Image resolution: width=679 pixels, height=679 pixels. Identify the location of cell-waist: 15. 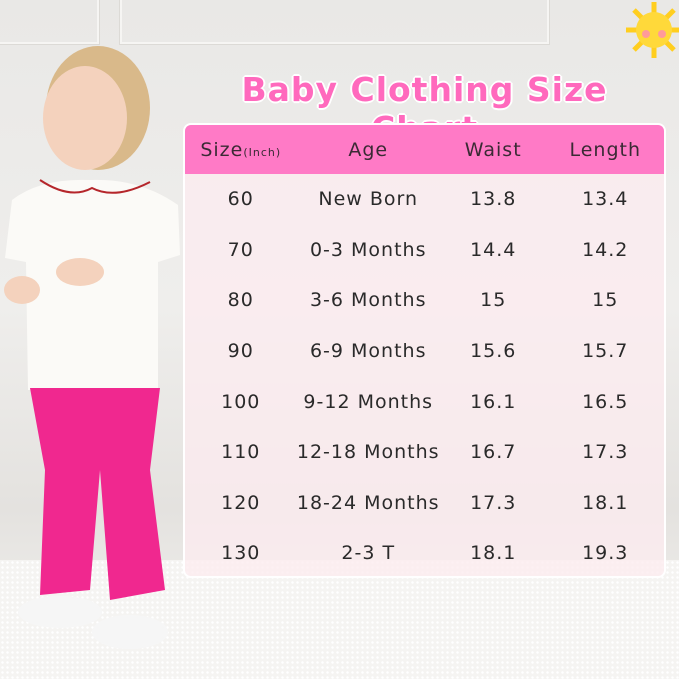
(493, 300).